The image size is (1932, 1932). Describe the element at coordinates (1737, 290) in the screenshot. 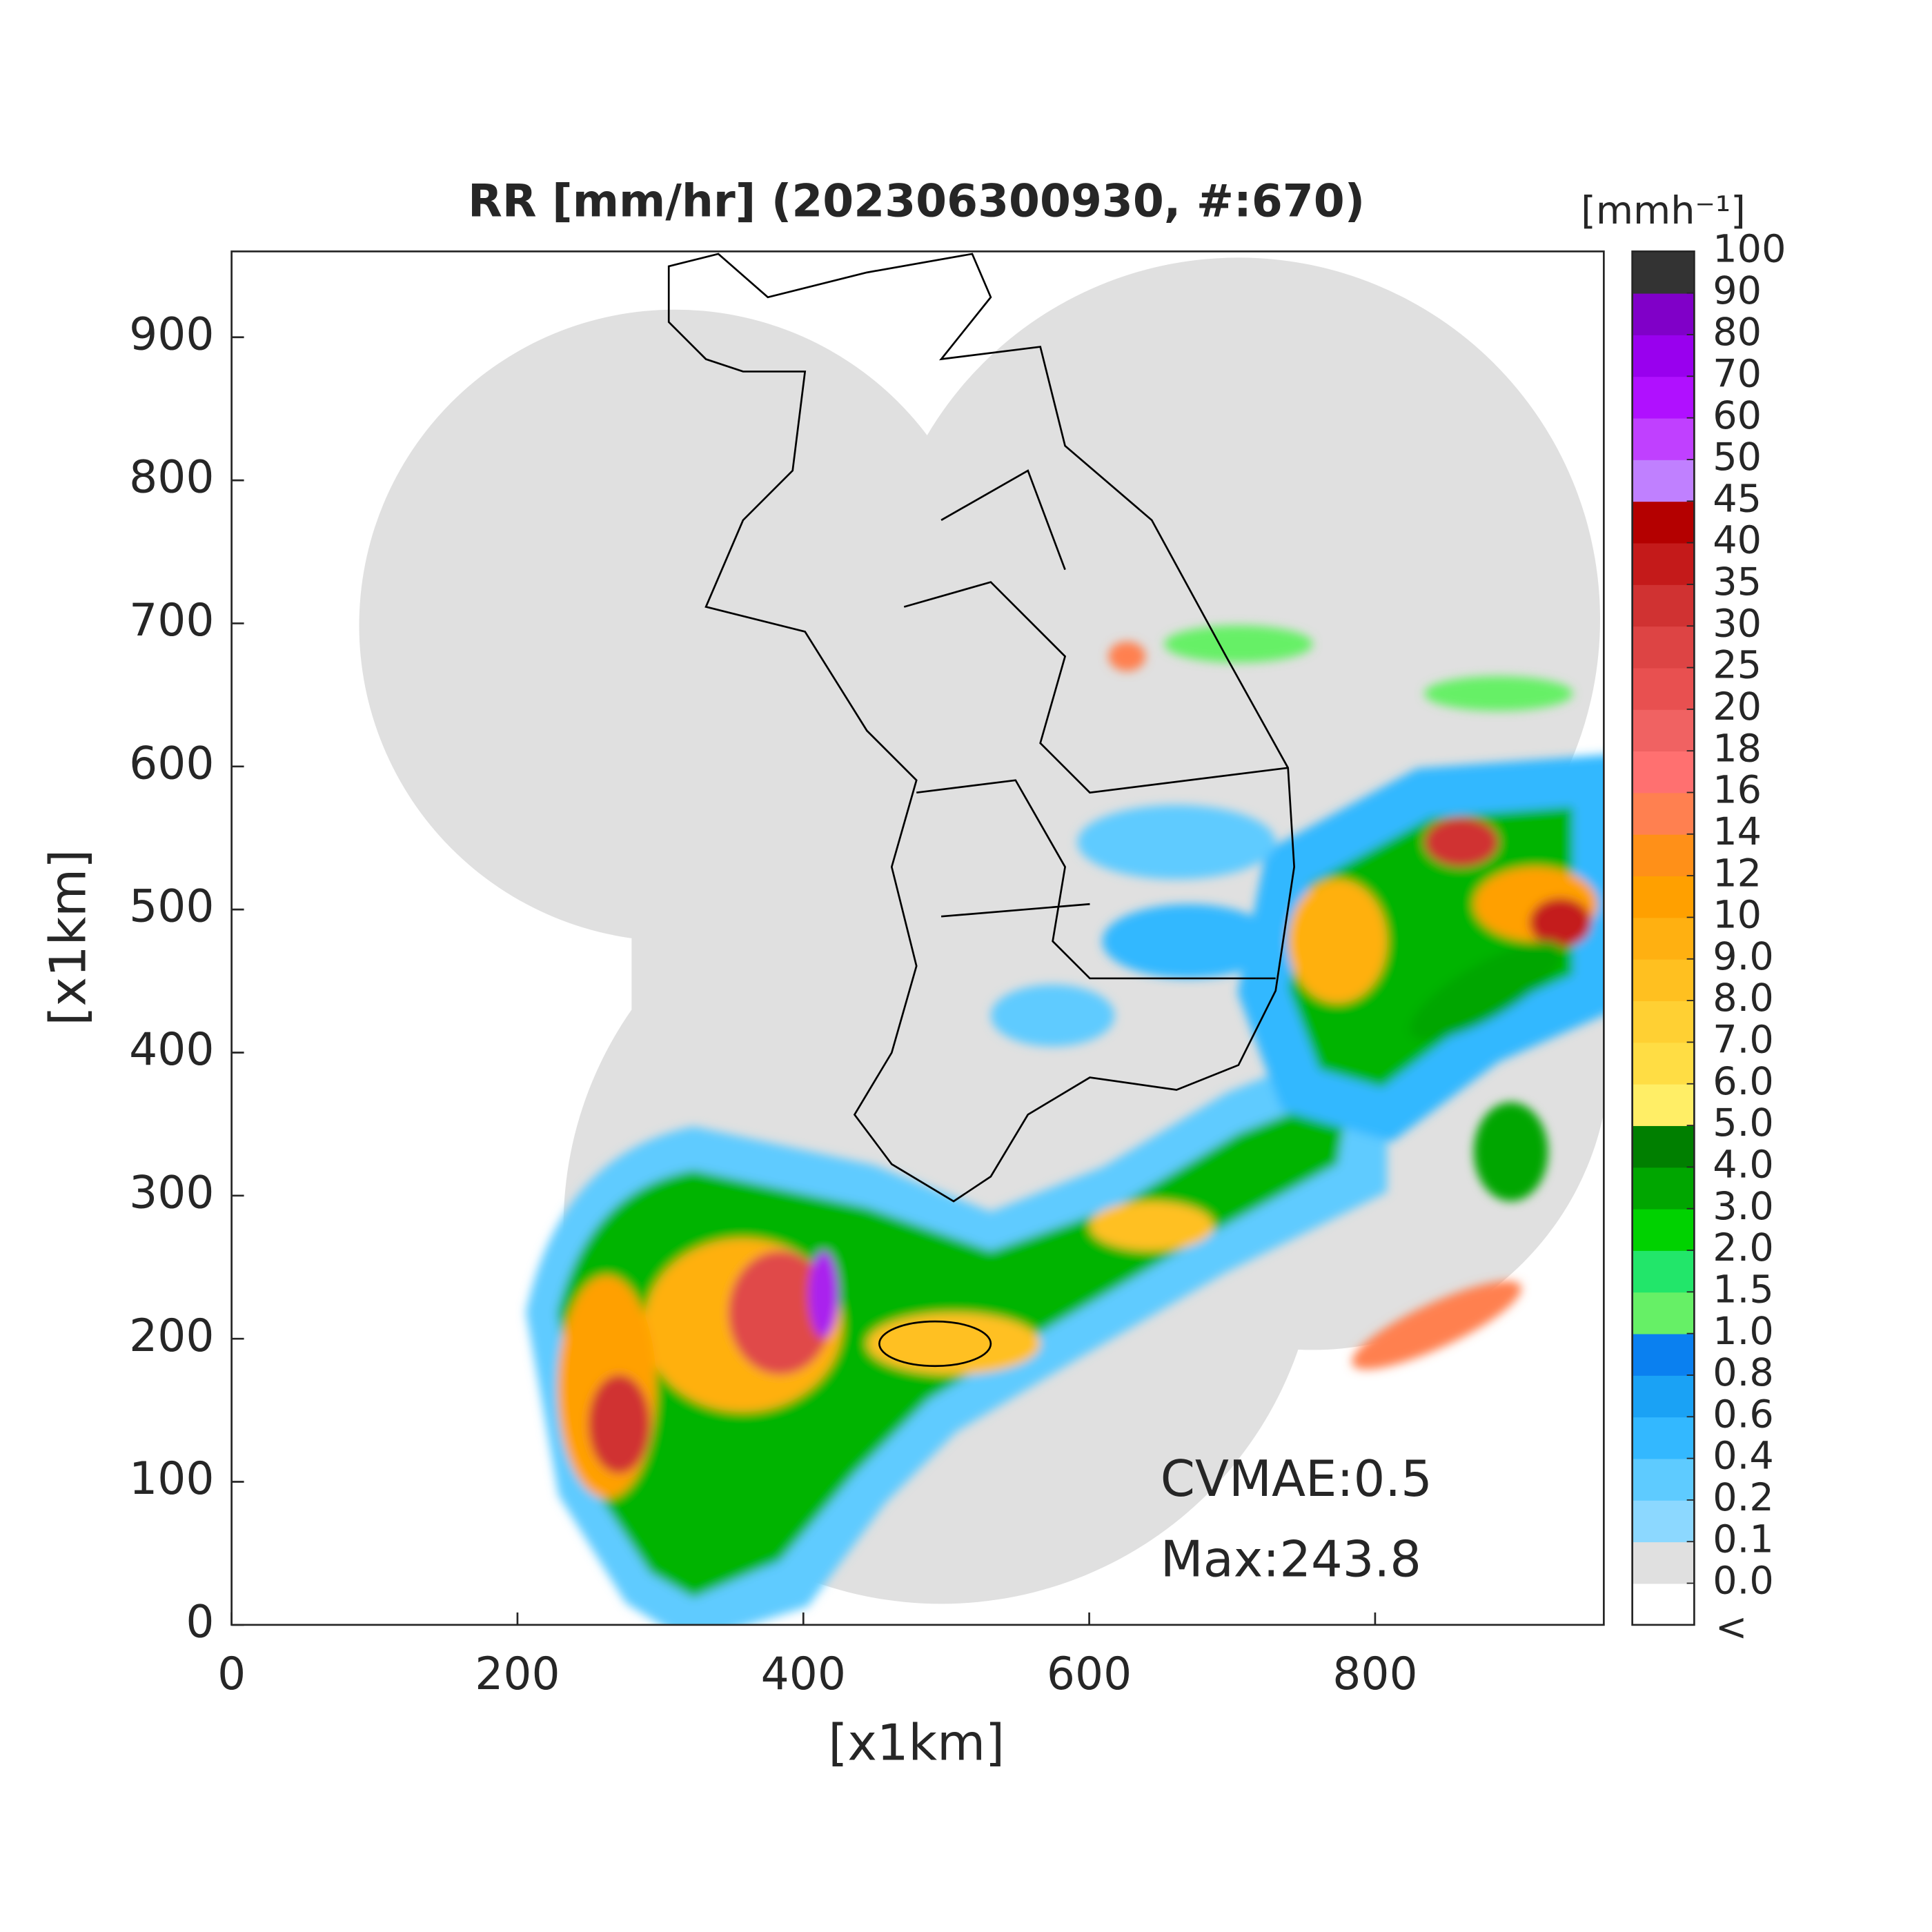

I see `colorbar-tick-label: 90` at that location.